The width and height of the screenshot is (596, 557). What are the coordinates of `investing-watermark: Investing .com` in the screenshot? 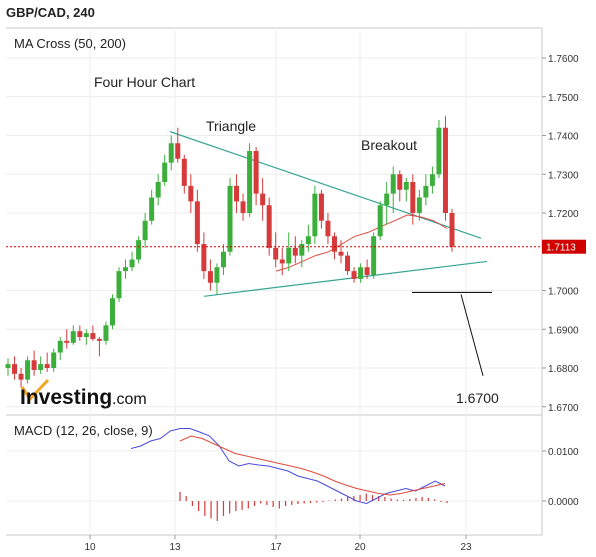 It's located at (83, 393).